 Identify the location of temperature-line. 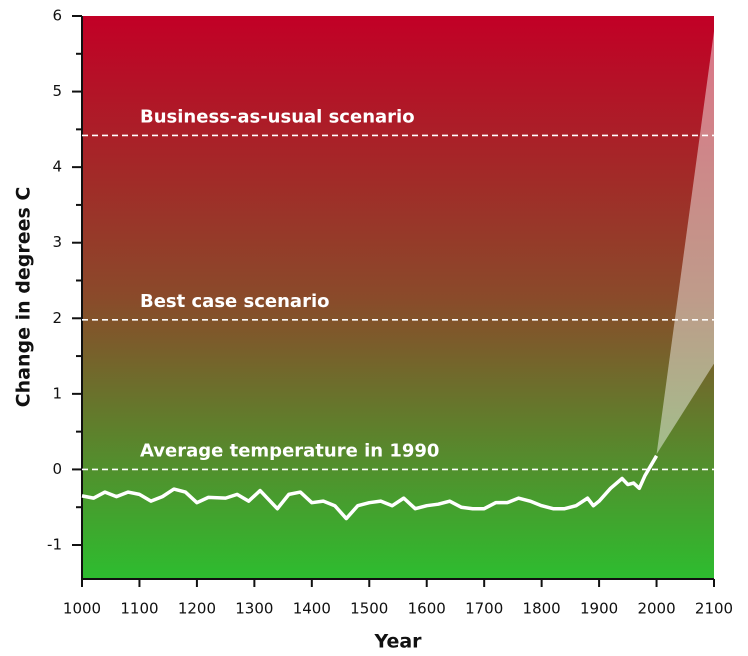
(370, 487).